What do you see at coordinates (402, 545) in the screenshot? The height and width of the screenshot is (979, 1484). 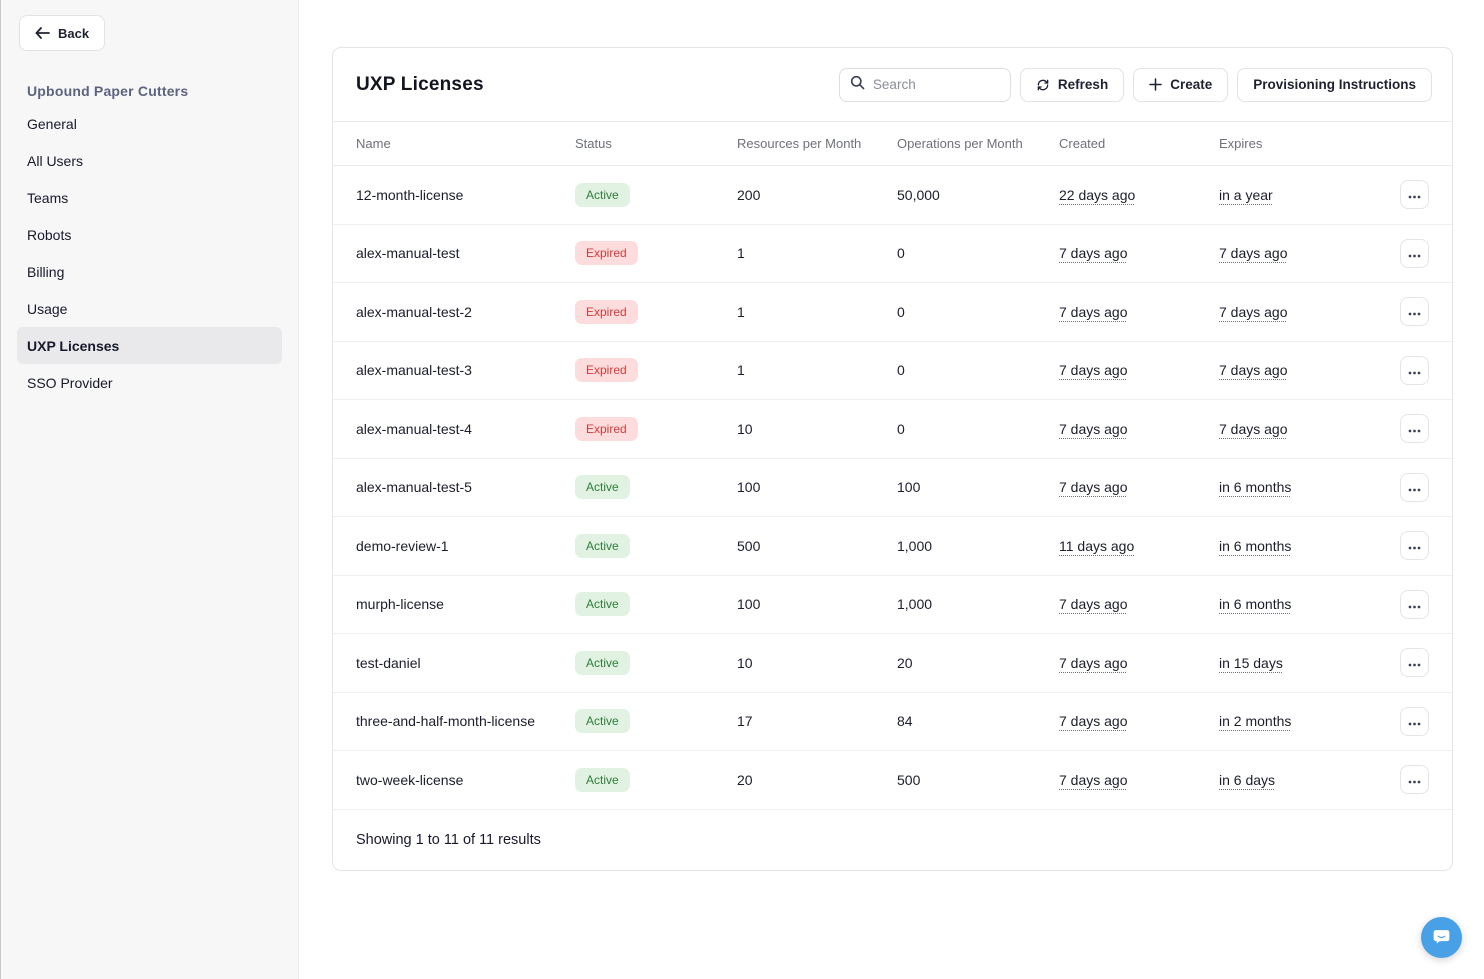 I see `cell-name: demo-review-1` at bounding box center [402, 545].